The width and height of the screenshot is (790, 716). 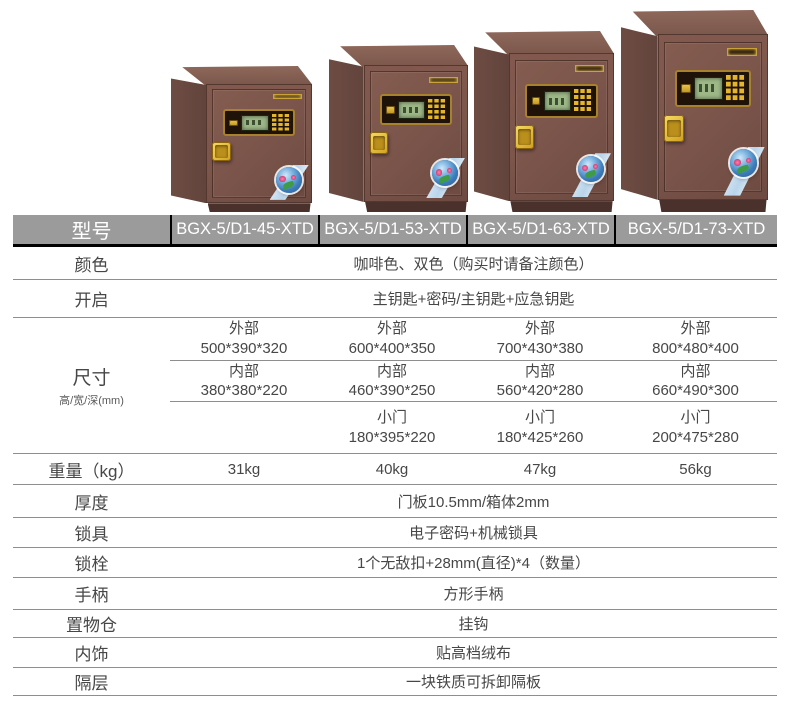 I want to click on row-label-dimensions: 尺寸 高/宽/深(mm), so click(x=91, y=385).